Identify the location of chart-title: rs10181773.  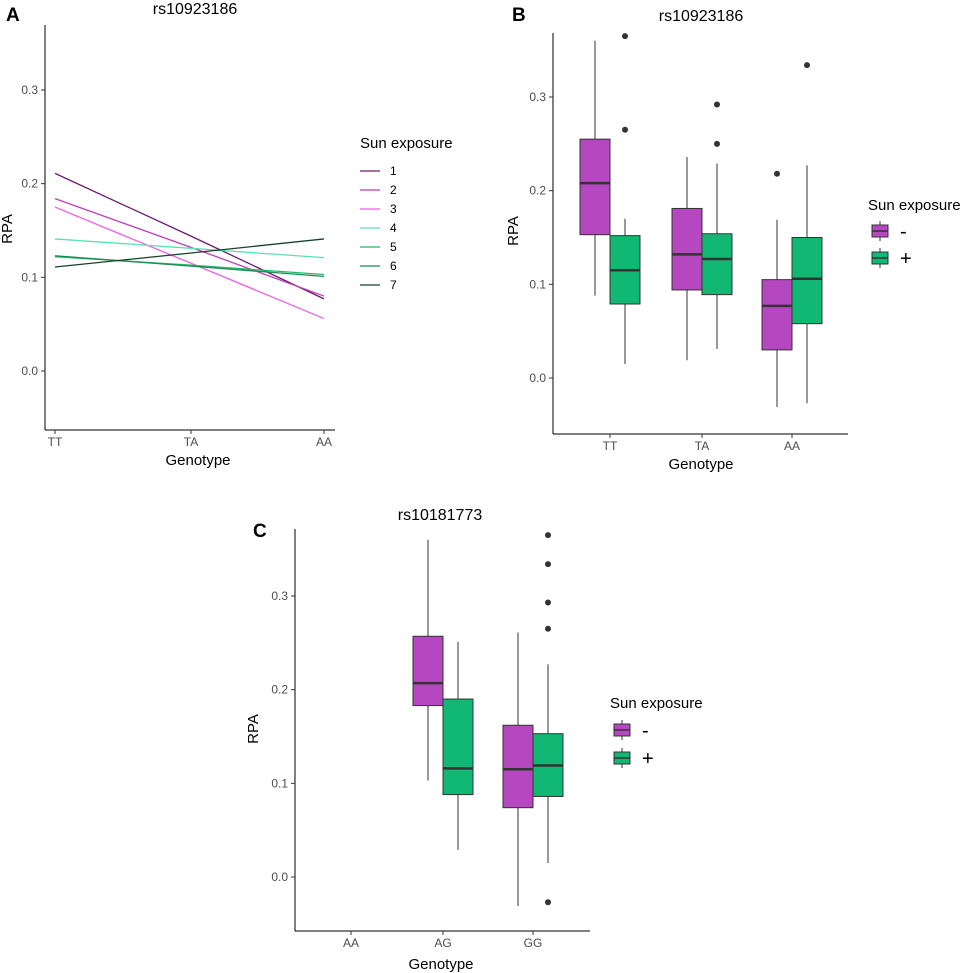
(440, 515).